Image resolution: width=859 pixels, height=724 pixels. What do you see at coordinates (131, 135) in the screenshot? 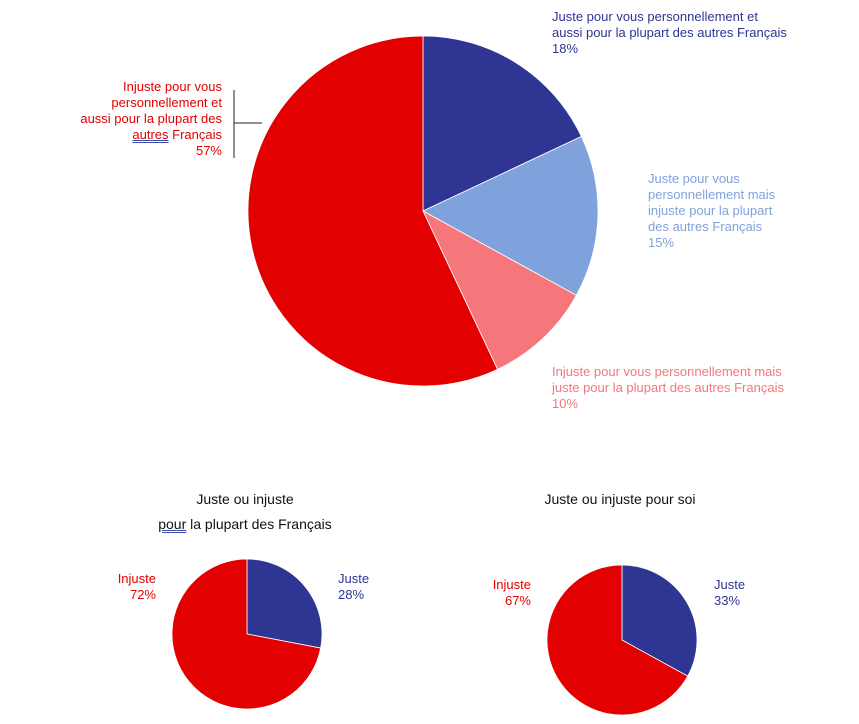
I see `label-line: autres Français` at bounding box center [131, 135].